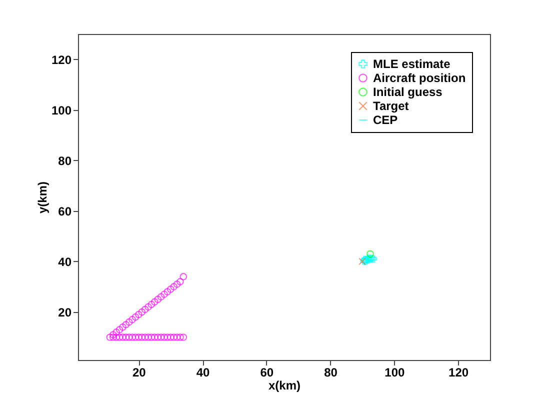 This screenshot has width=549, height=416. What do you see at coordinates (61, 59) in the screenshot?
I see `y-tick-label: 120` at bounding box center [61, 59].